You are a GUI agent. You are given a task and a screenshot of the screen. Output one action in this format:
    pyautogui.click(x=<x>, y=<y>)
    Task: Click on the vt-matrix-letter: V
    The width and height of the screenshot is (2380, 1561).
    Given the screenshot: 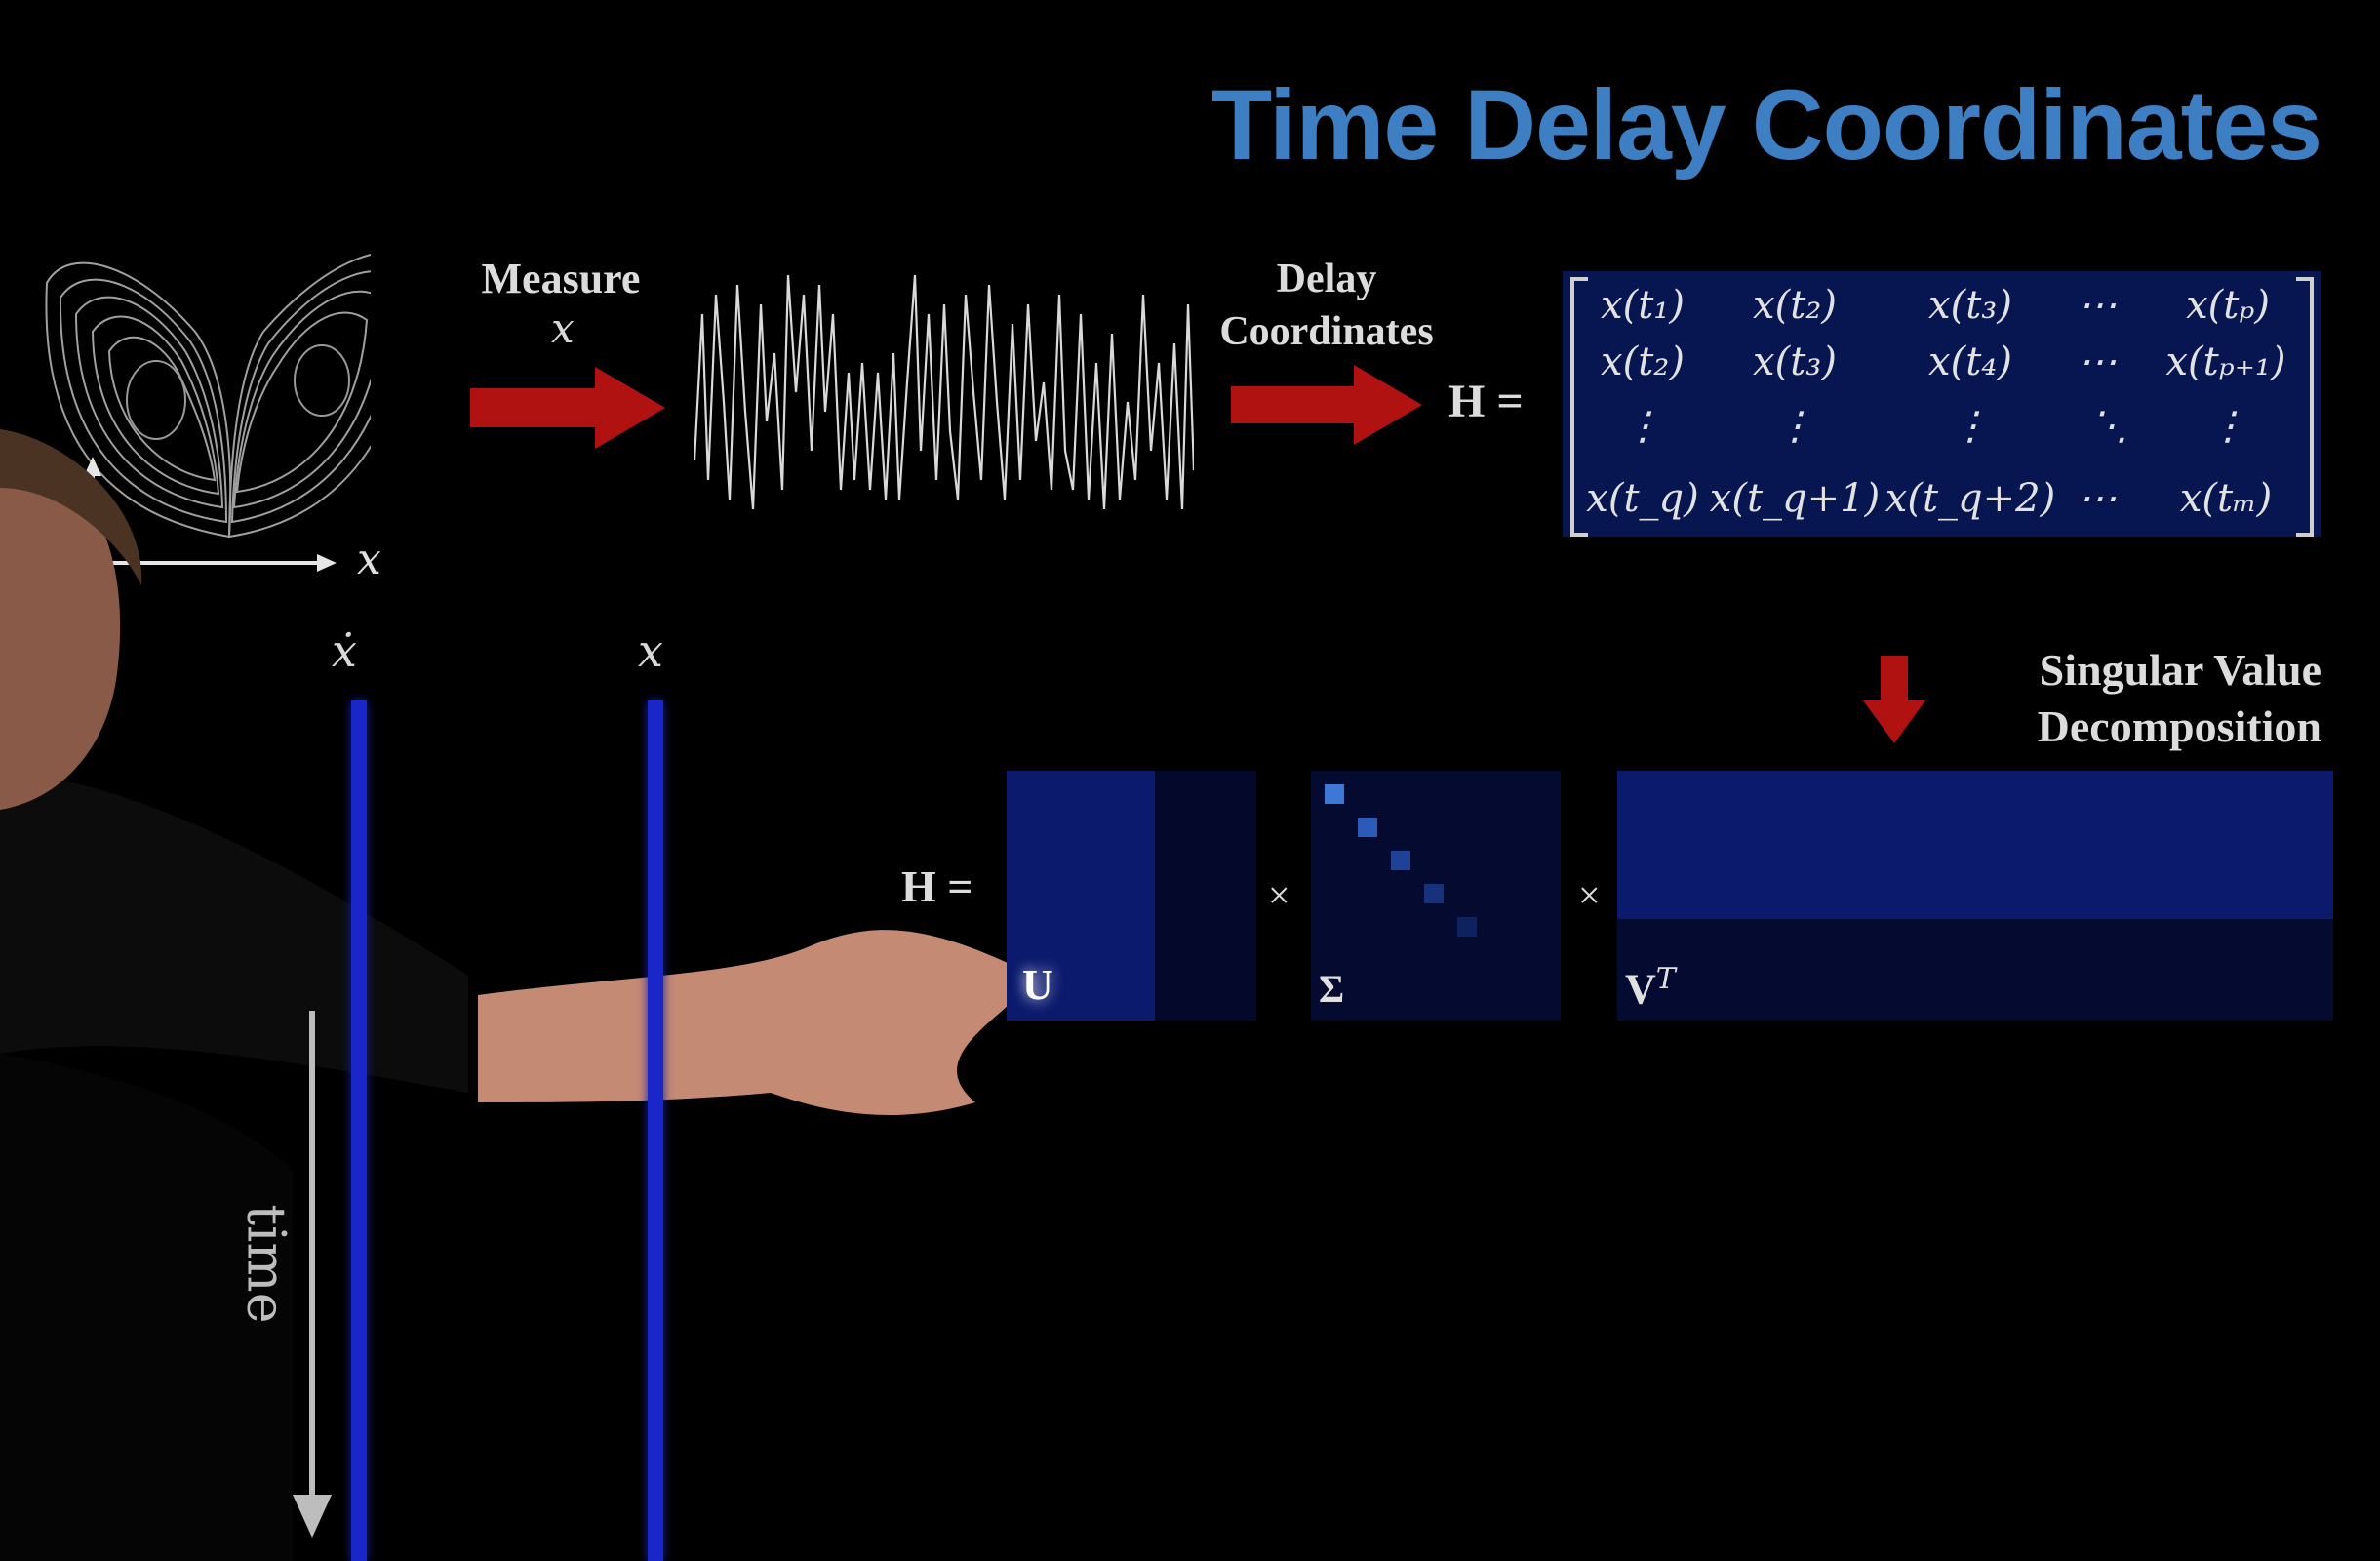 What is the action you would take?
    pyautogui.click(x=1640, y=989)
    